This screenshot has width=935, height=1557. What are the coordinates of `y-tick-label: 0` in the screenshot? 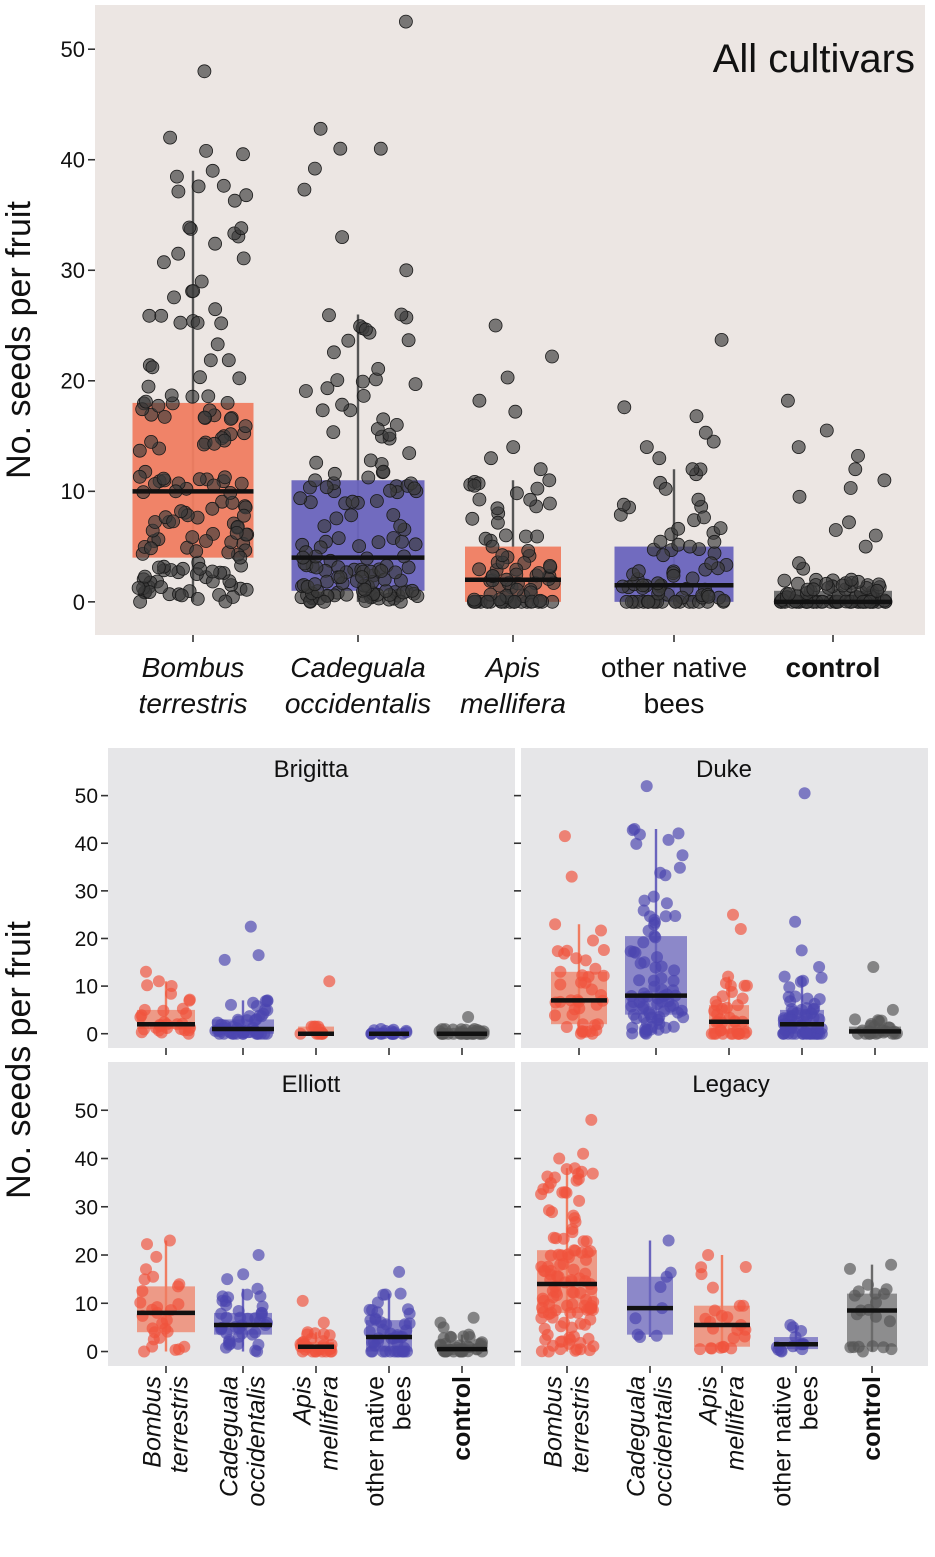 It's located at (79, 602).